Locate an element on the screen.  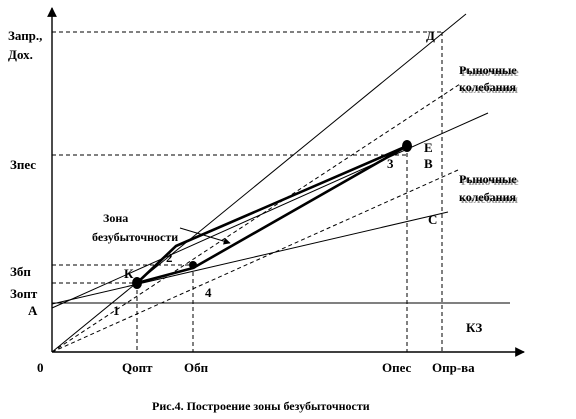
label-k: К is located at coordinates (129, 273).